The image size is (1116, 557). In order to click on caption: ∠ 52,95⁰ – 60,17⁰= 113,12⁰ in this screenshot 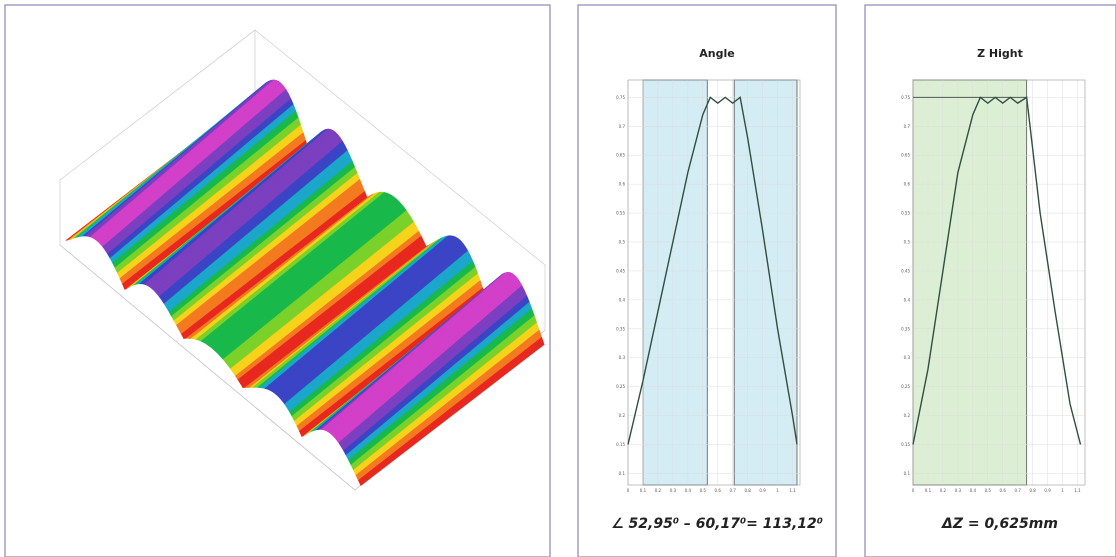, I will do `click(717, 524)`.